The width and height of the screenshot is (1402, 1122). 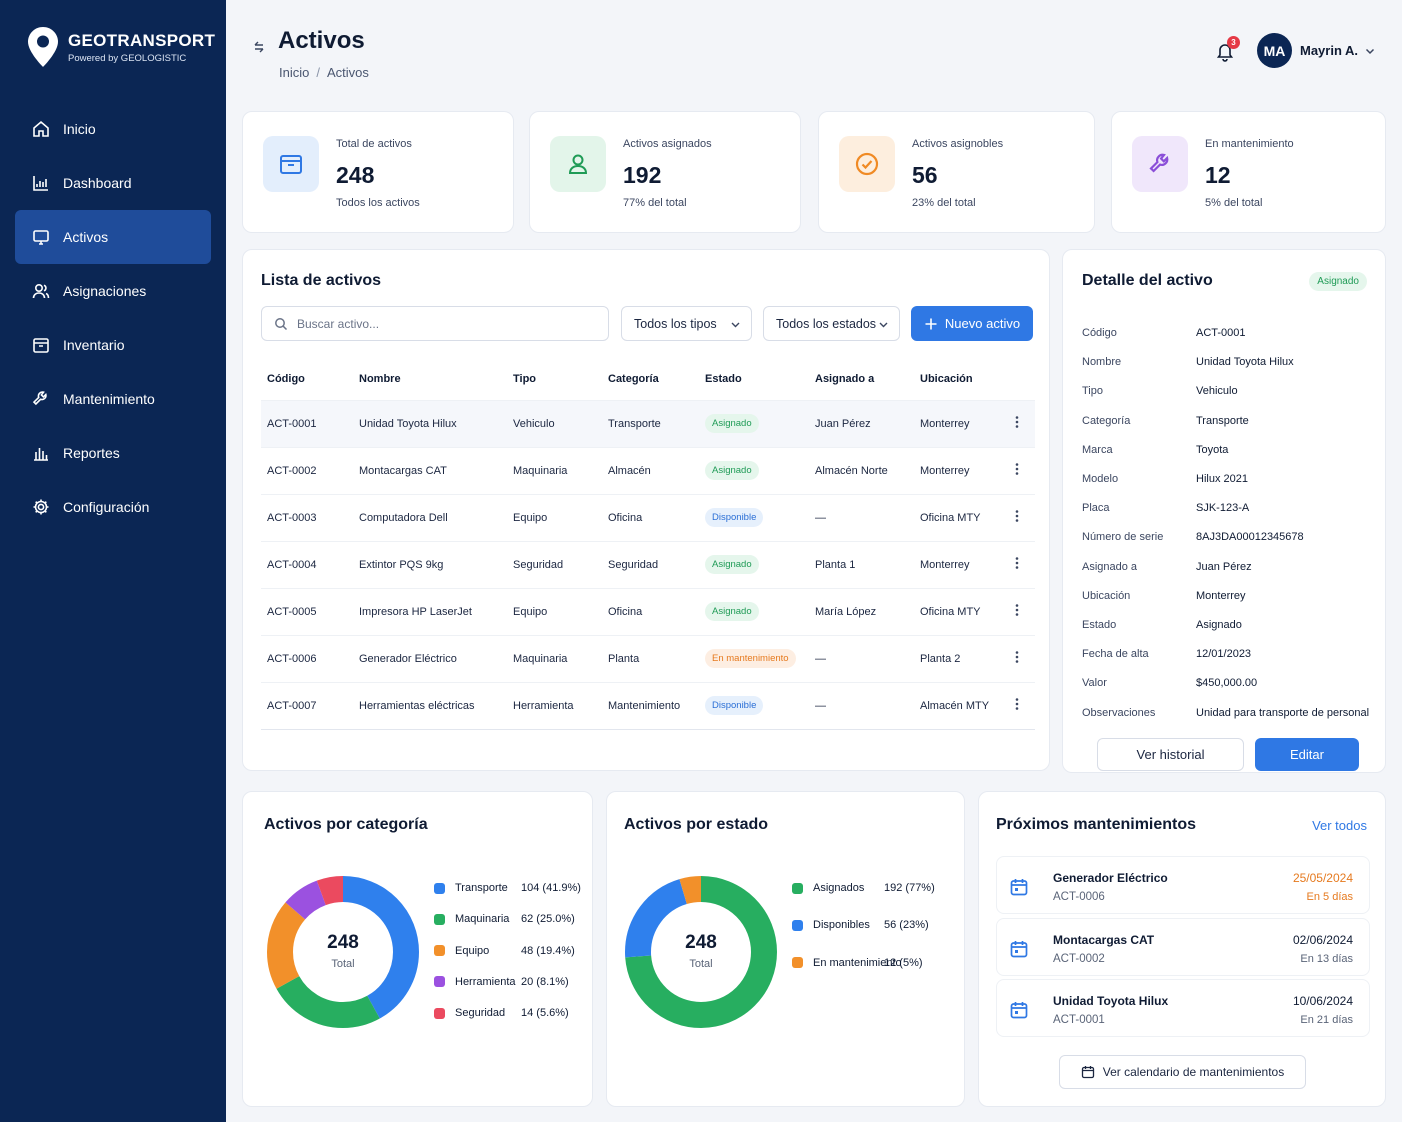 I want to click on legend-item: Seguridad, so click(x=469, y=1013).